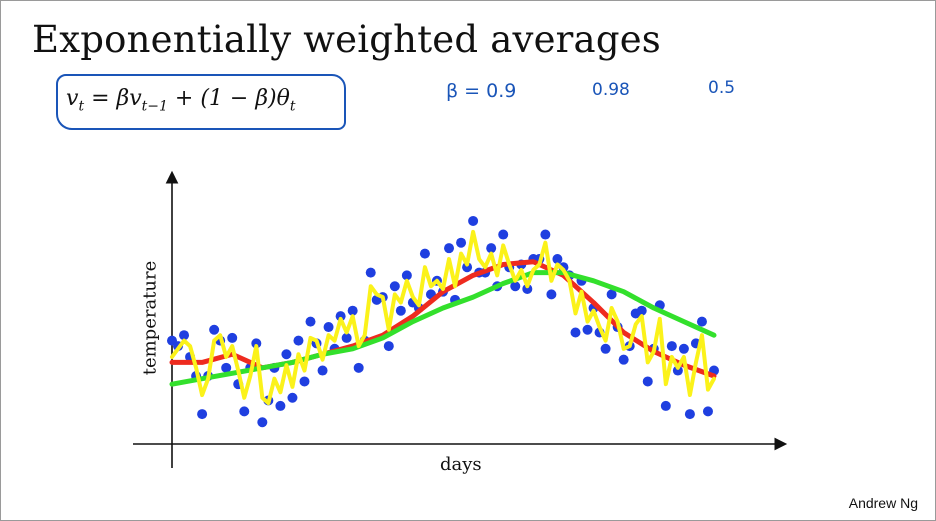 The image size is (936, 521). What do you see at coordinates (150, 318) in the screenshot?
I see `y-axis-label: temperature` at bounding box center [150, 318].